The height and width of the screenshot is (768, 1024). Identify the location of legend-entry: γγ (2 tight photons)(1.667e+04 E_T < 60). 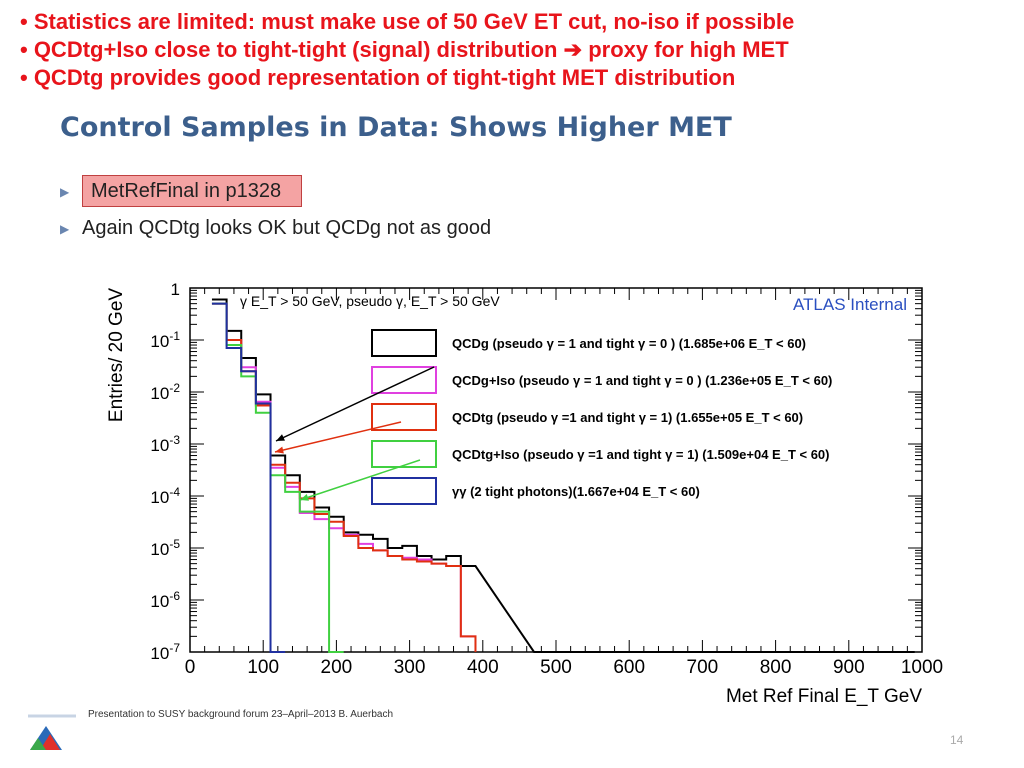
(576, 491).